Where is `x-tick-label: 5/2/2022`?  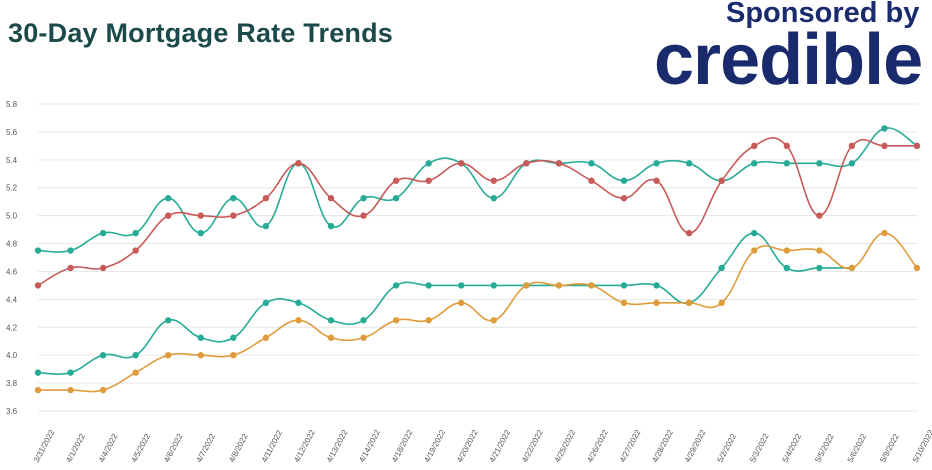 x-tick-label: 5/2/2022 is located at coordinates (726, 448).